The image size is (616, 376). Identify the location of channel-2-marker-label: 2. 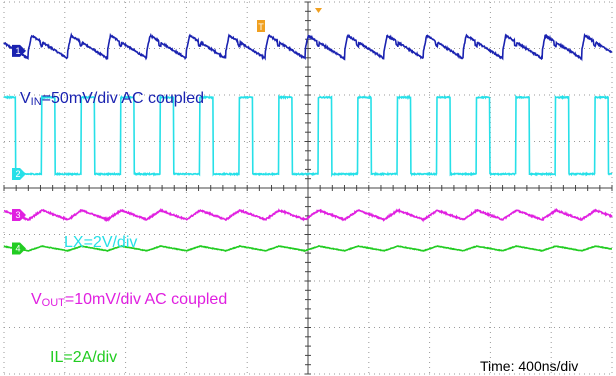
(17, 174).